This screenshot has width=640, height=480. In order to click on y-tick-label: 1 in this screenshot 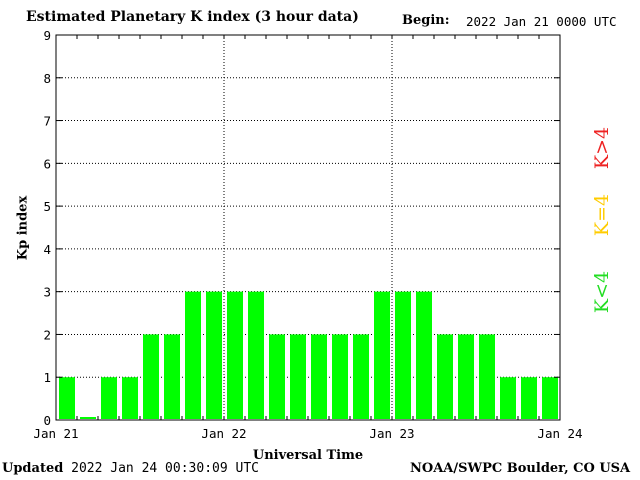, I will do `click(47, 377)`.